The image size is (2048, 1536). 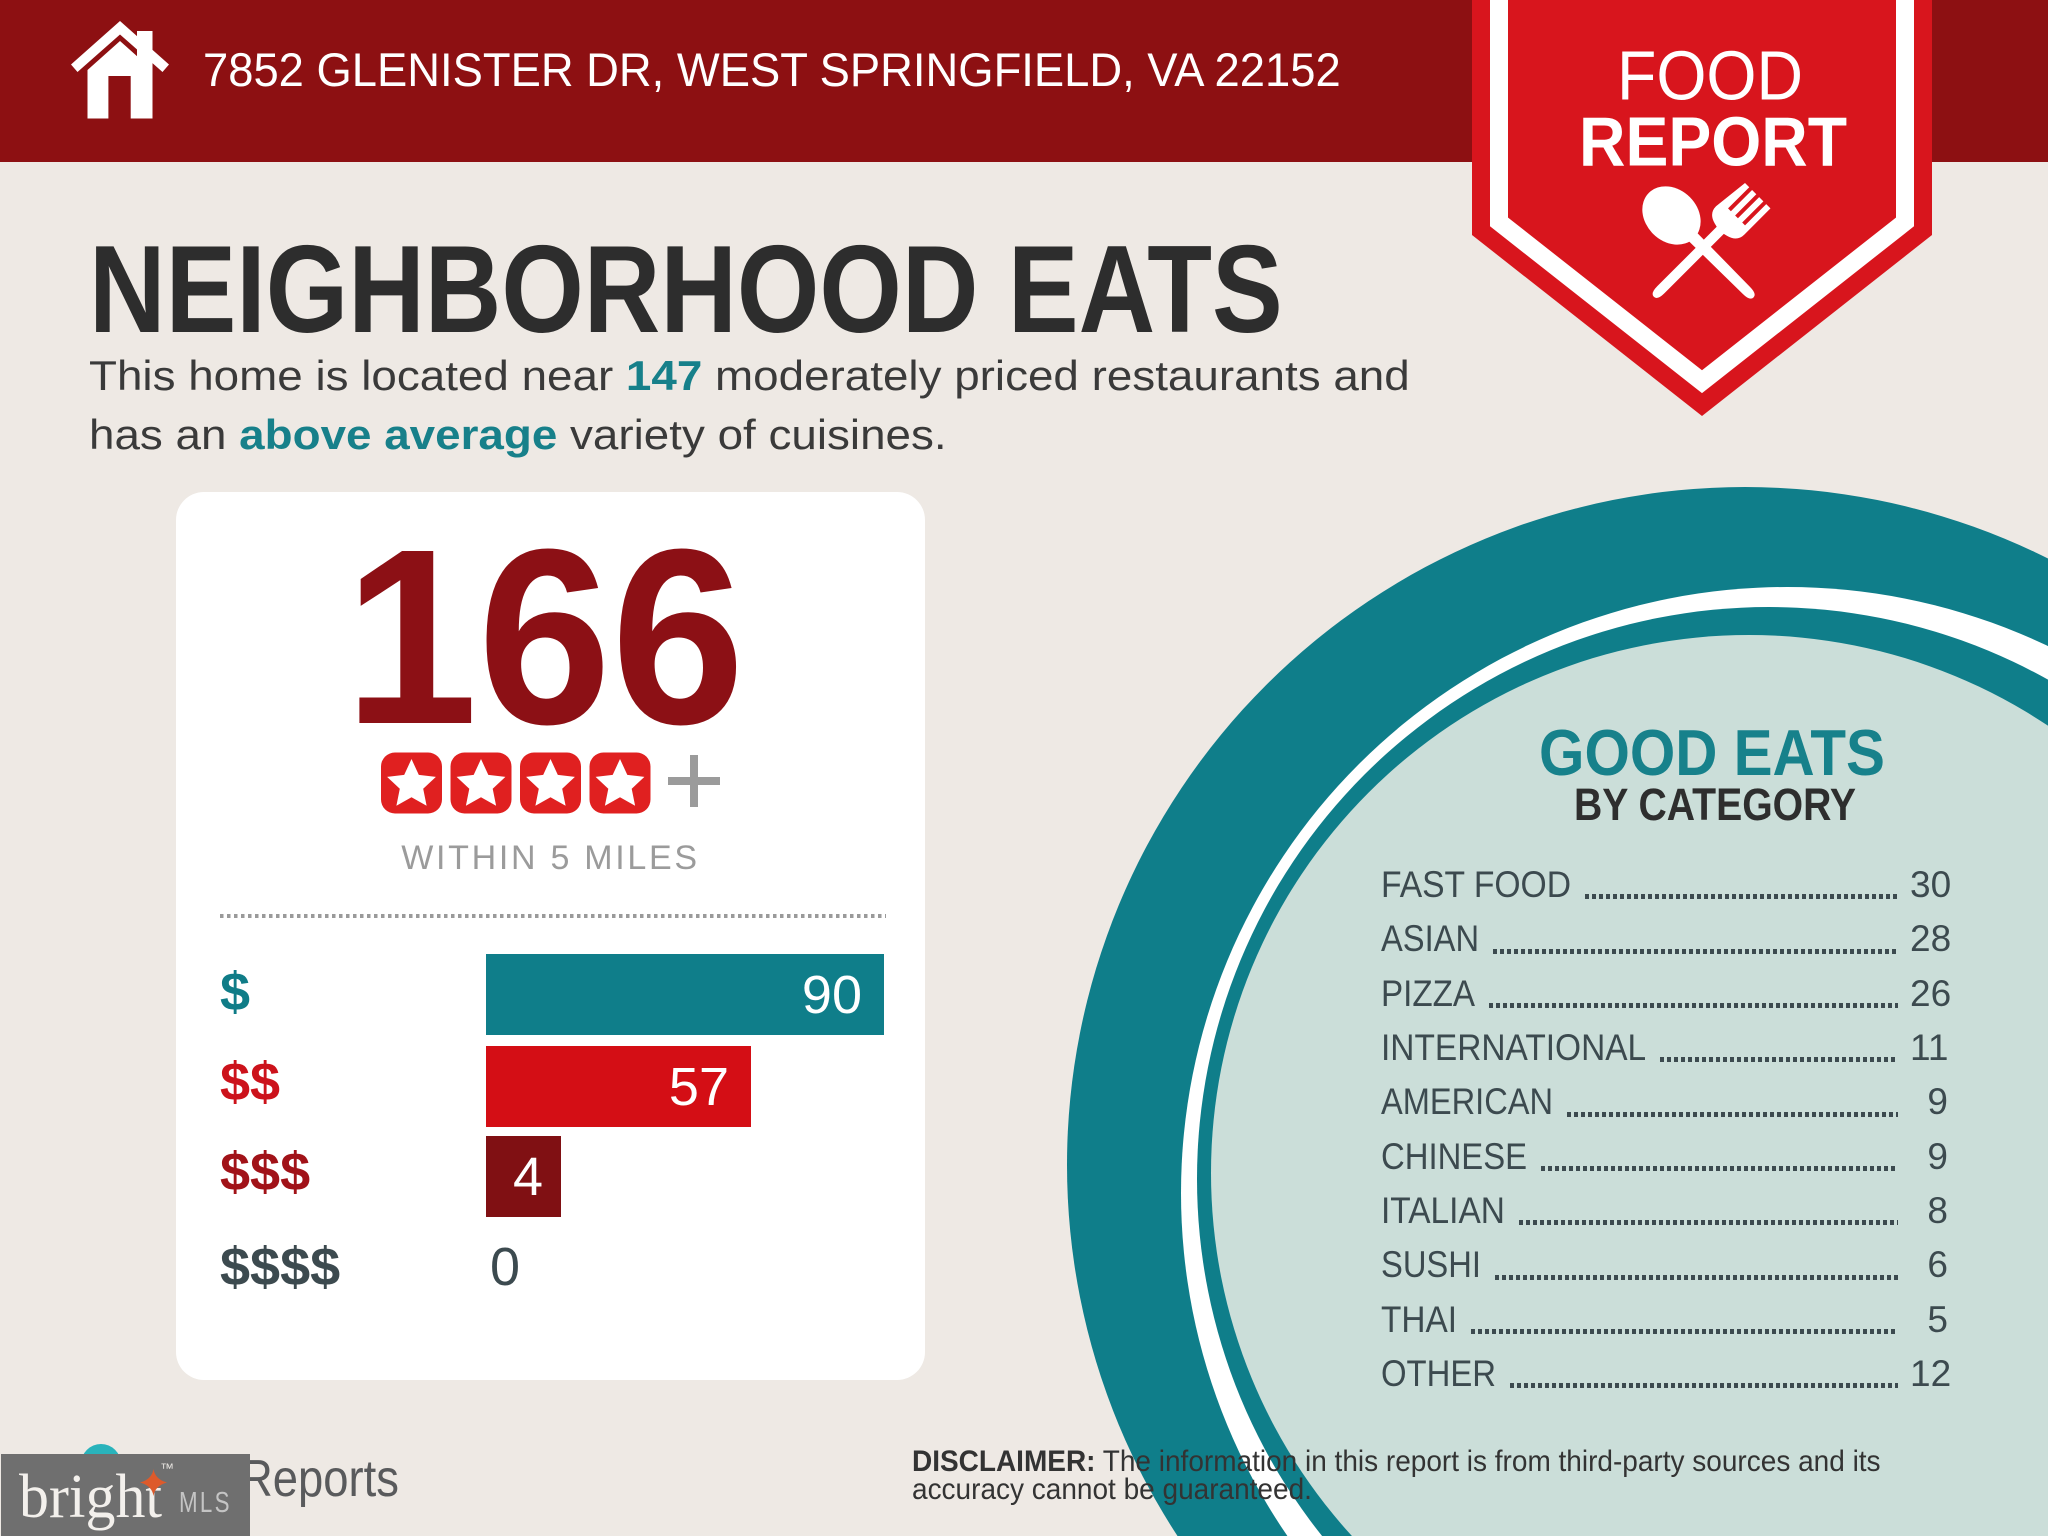 I want to click on svg-text: REPORT, so click(x=1713, y=141).